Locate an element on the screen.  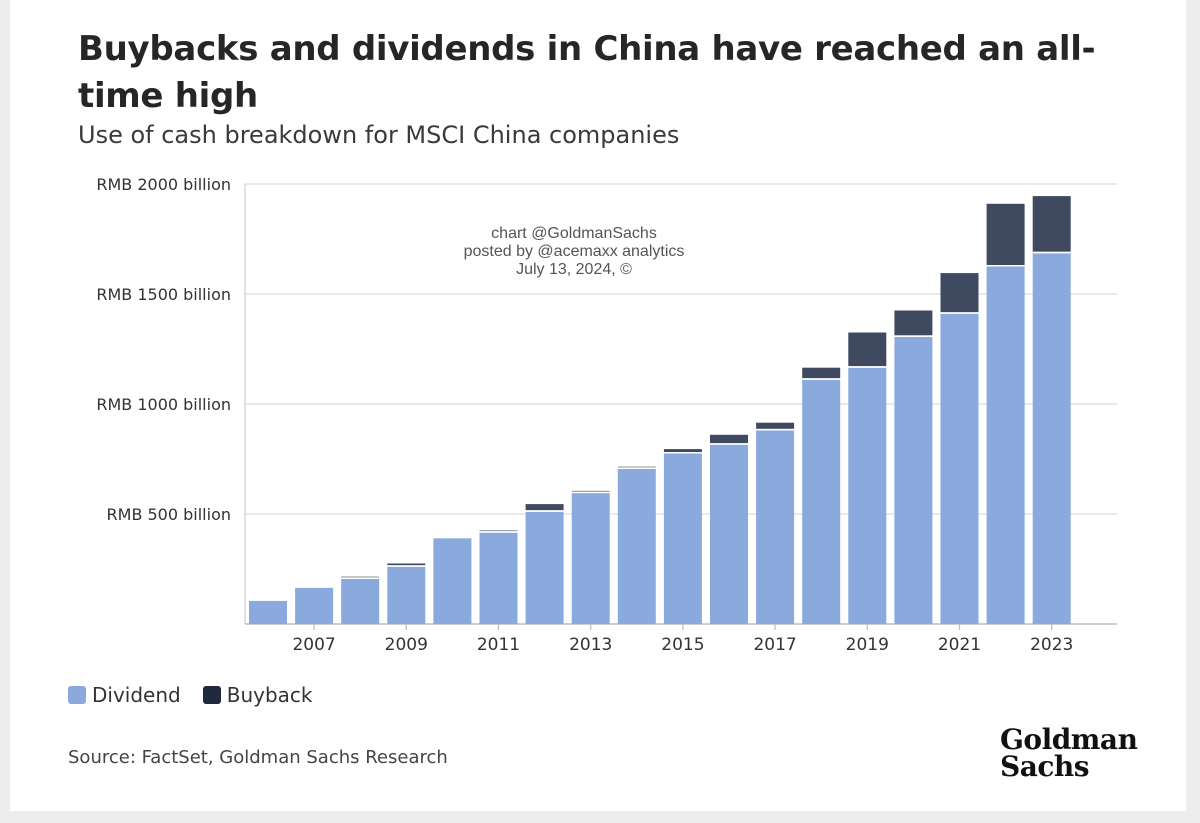
bar-buyback-2016 is located at coordinates (729, 439).